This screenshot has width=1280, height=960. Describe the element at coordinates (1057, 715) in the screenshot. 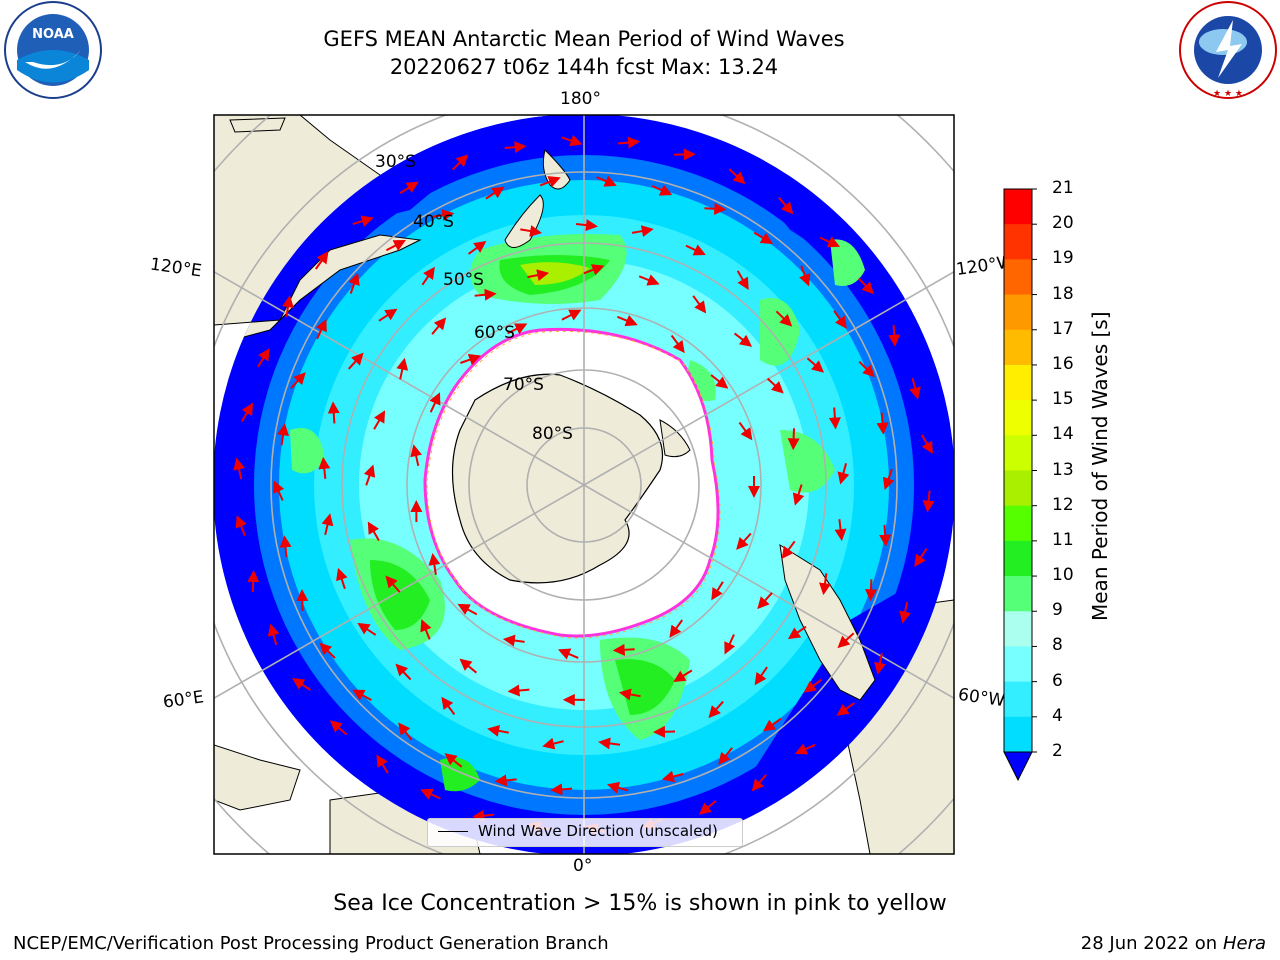

I see `colorbar-tick-label: 4` at that location.